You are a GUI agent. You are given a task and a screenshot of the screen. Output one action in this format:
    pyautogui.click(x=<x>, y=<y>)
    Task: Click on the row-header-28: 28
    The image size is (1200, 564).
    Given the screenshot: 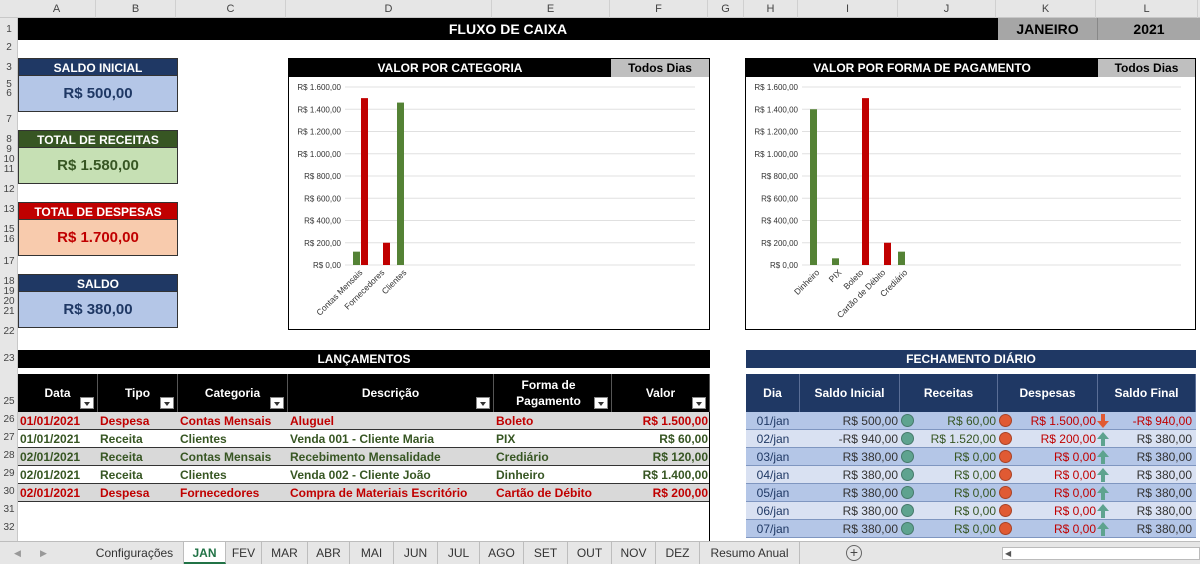 What is the action you would take?
    pyautogui.click(x=9, y=455)
    